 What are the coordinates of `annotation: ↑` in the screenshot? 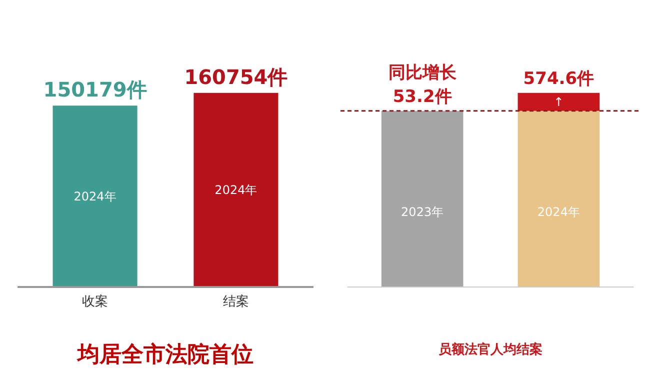 It's located at (559, 101).